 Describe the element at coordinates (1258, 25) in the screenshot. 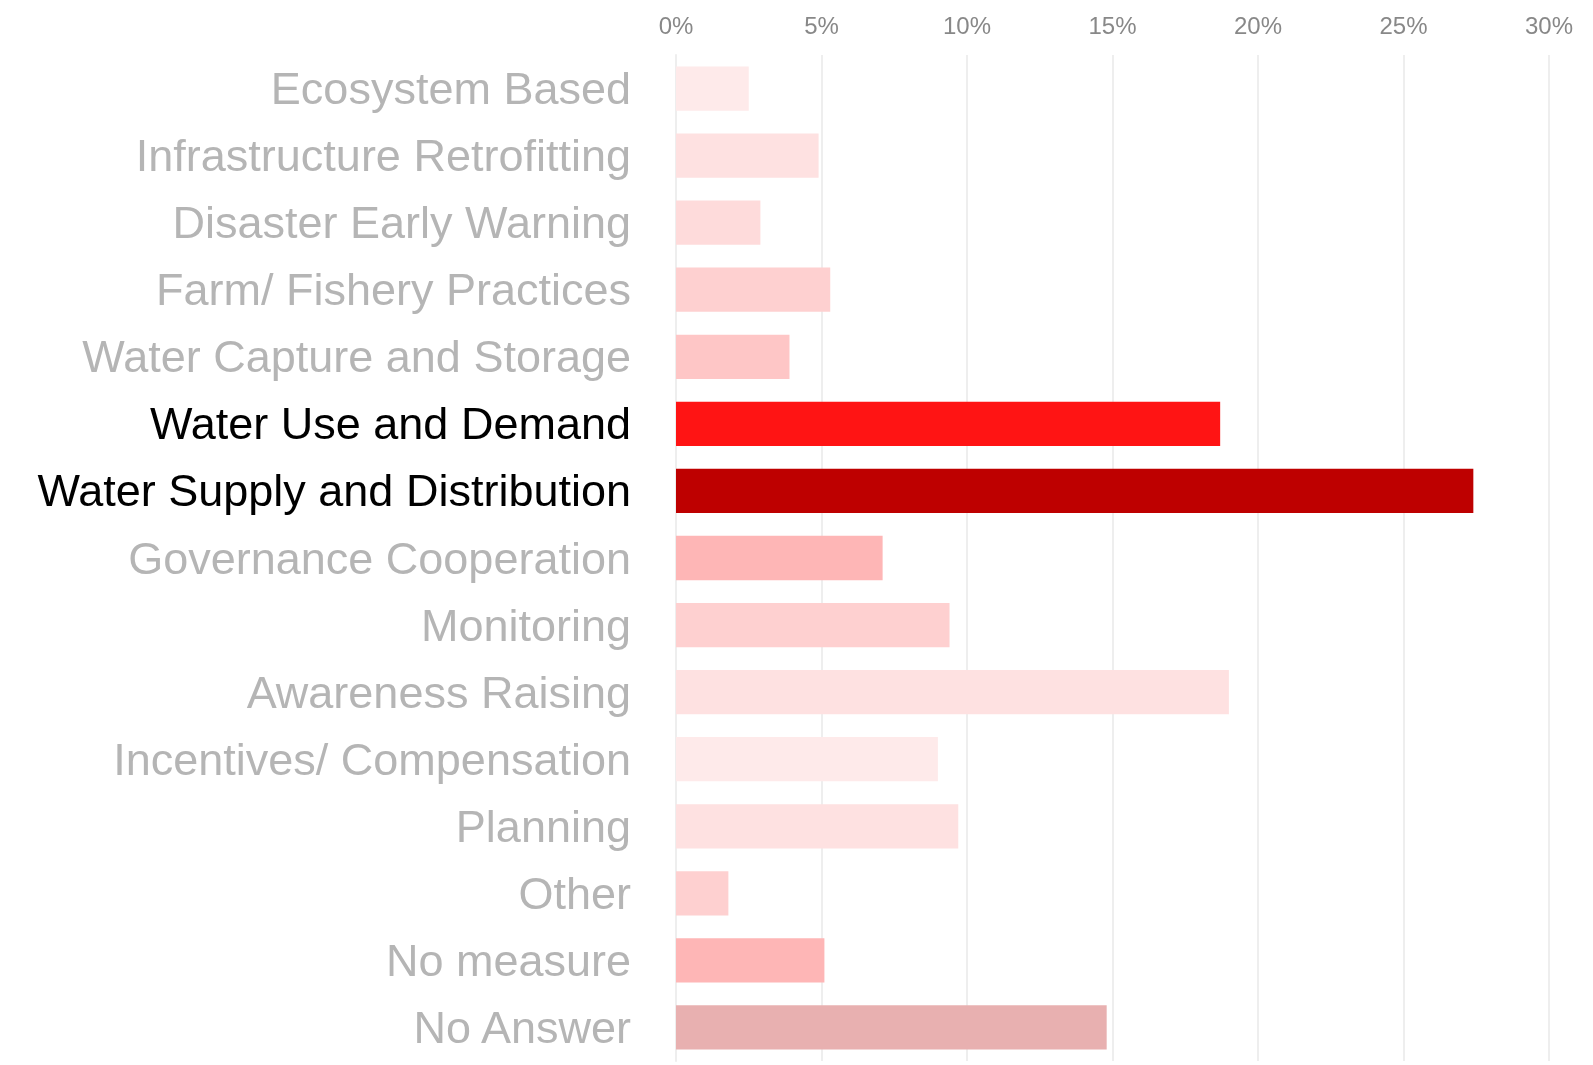

I see `x-tick-label: 20%` at that location.